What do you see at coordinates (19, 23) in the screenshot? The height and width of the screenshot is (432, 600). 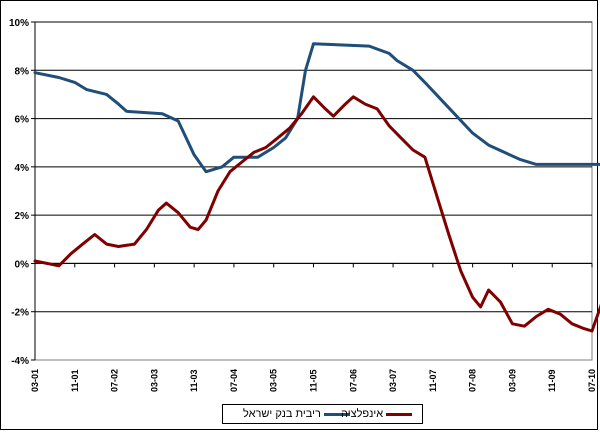 I see `y-tick-label: 10%` at bounding box center [19, 23].